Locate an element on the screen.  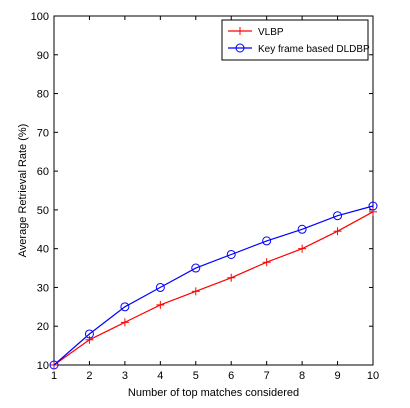
y-axis-label: Average Retrieval Rate (%) is located at coordinates (23, 191).